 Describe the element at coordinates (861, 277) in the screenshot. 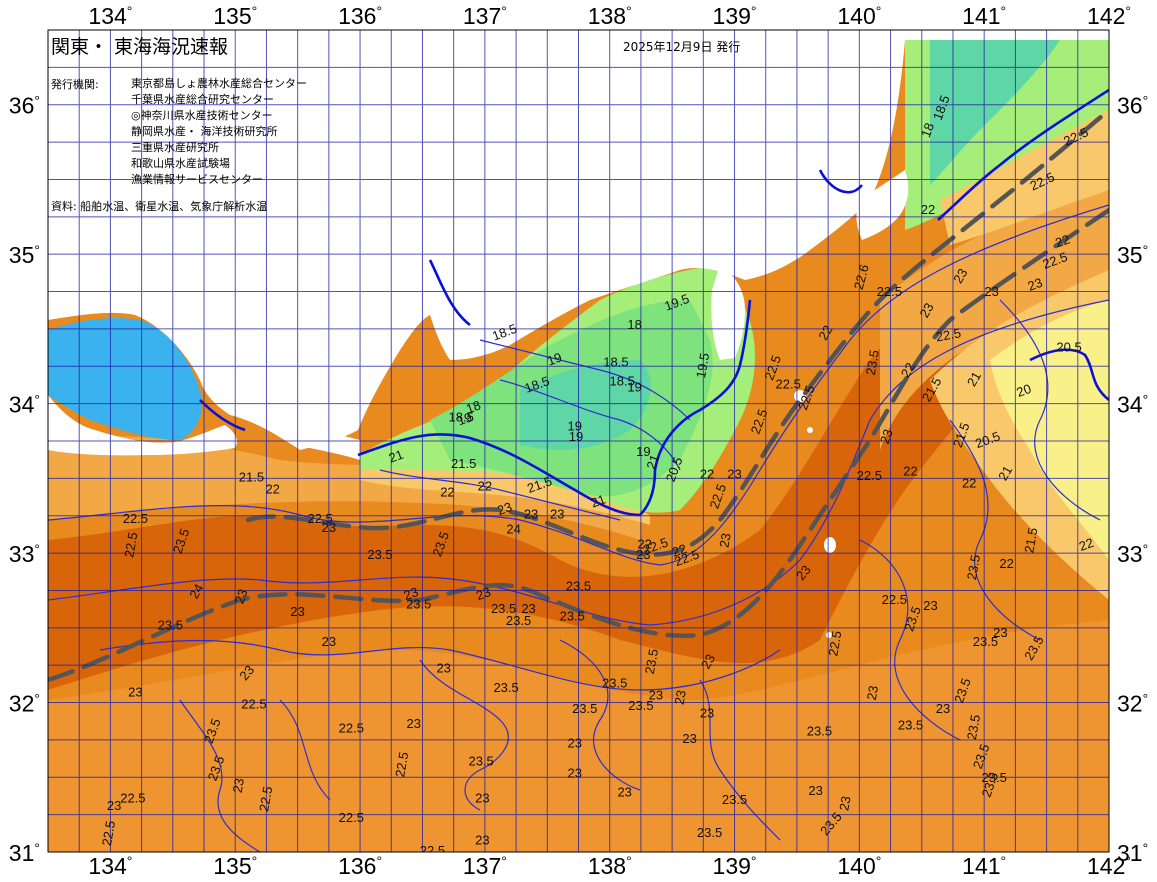

I see `isotherm-label: 22.6` at that location.